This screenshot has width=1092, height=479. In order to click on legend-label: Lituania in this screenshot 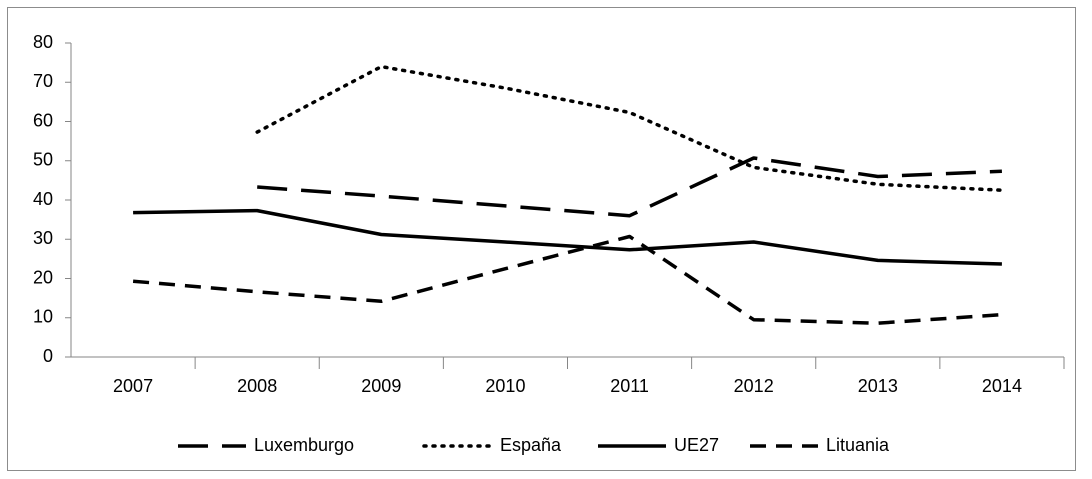, I will do `click(858, 445)`.